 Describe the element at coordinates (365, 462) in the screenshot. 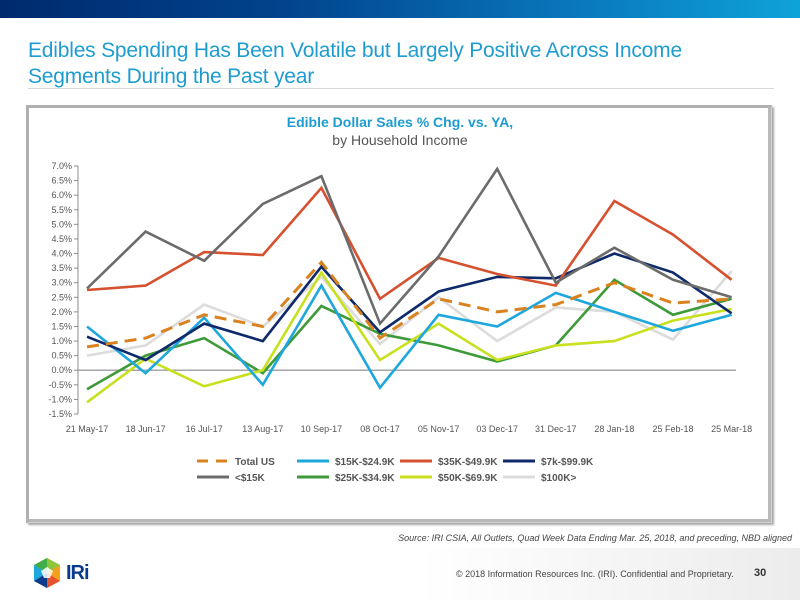

I see `legend-label: $15K-$24.9K` at that location.